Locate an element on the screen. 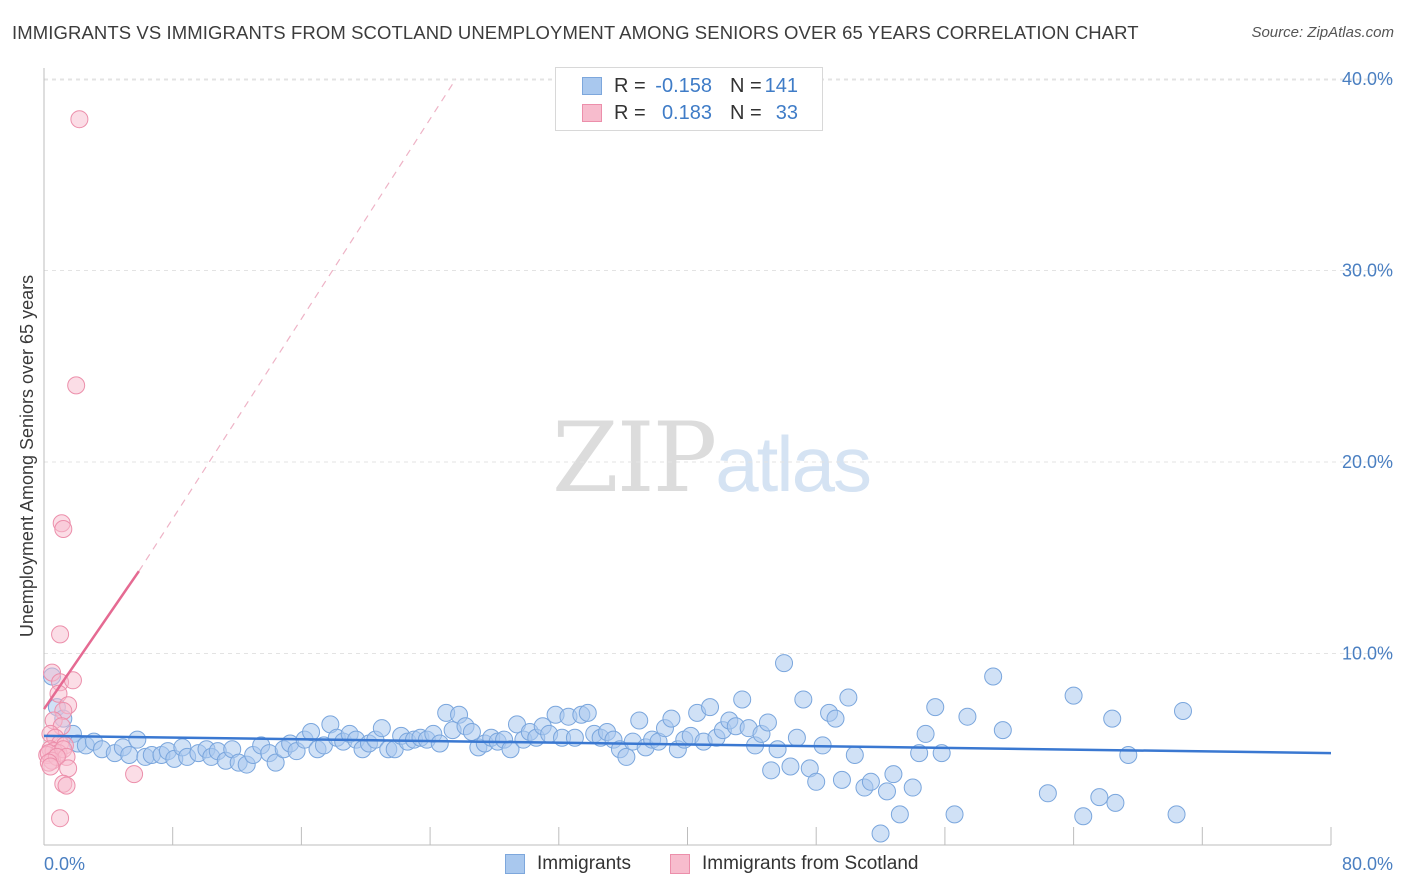  legend-label-scotland: Immigrants from Scotland is located at coordinates (810, 863).